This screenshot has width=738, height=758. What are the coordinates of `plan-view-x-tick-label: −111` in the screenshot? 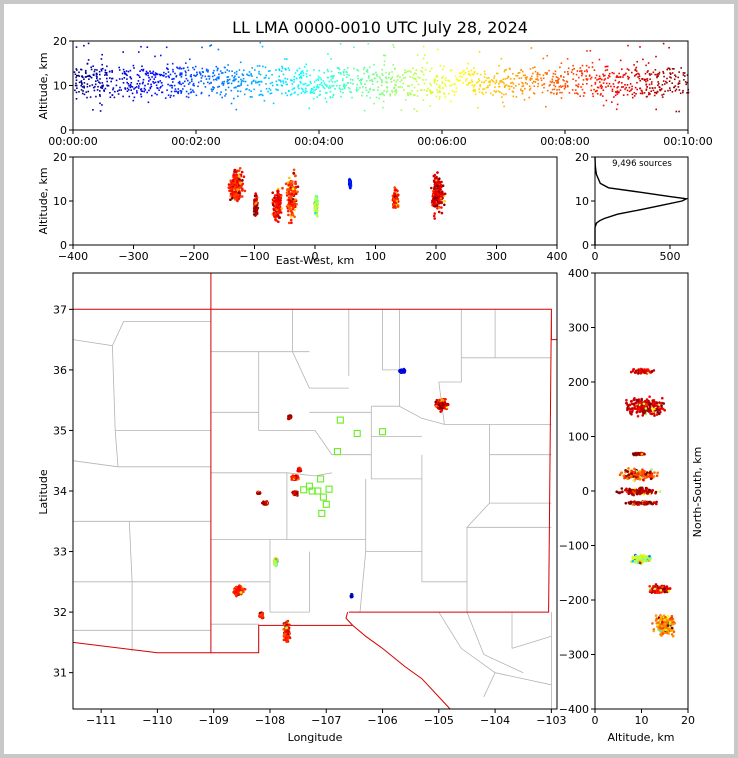 It's located at (101, 720).